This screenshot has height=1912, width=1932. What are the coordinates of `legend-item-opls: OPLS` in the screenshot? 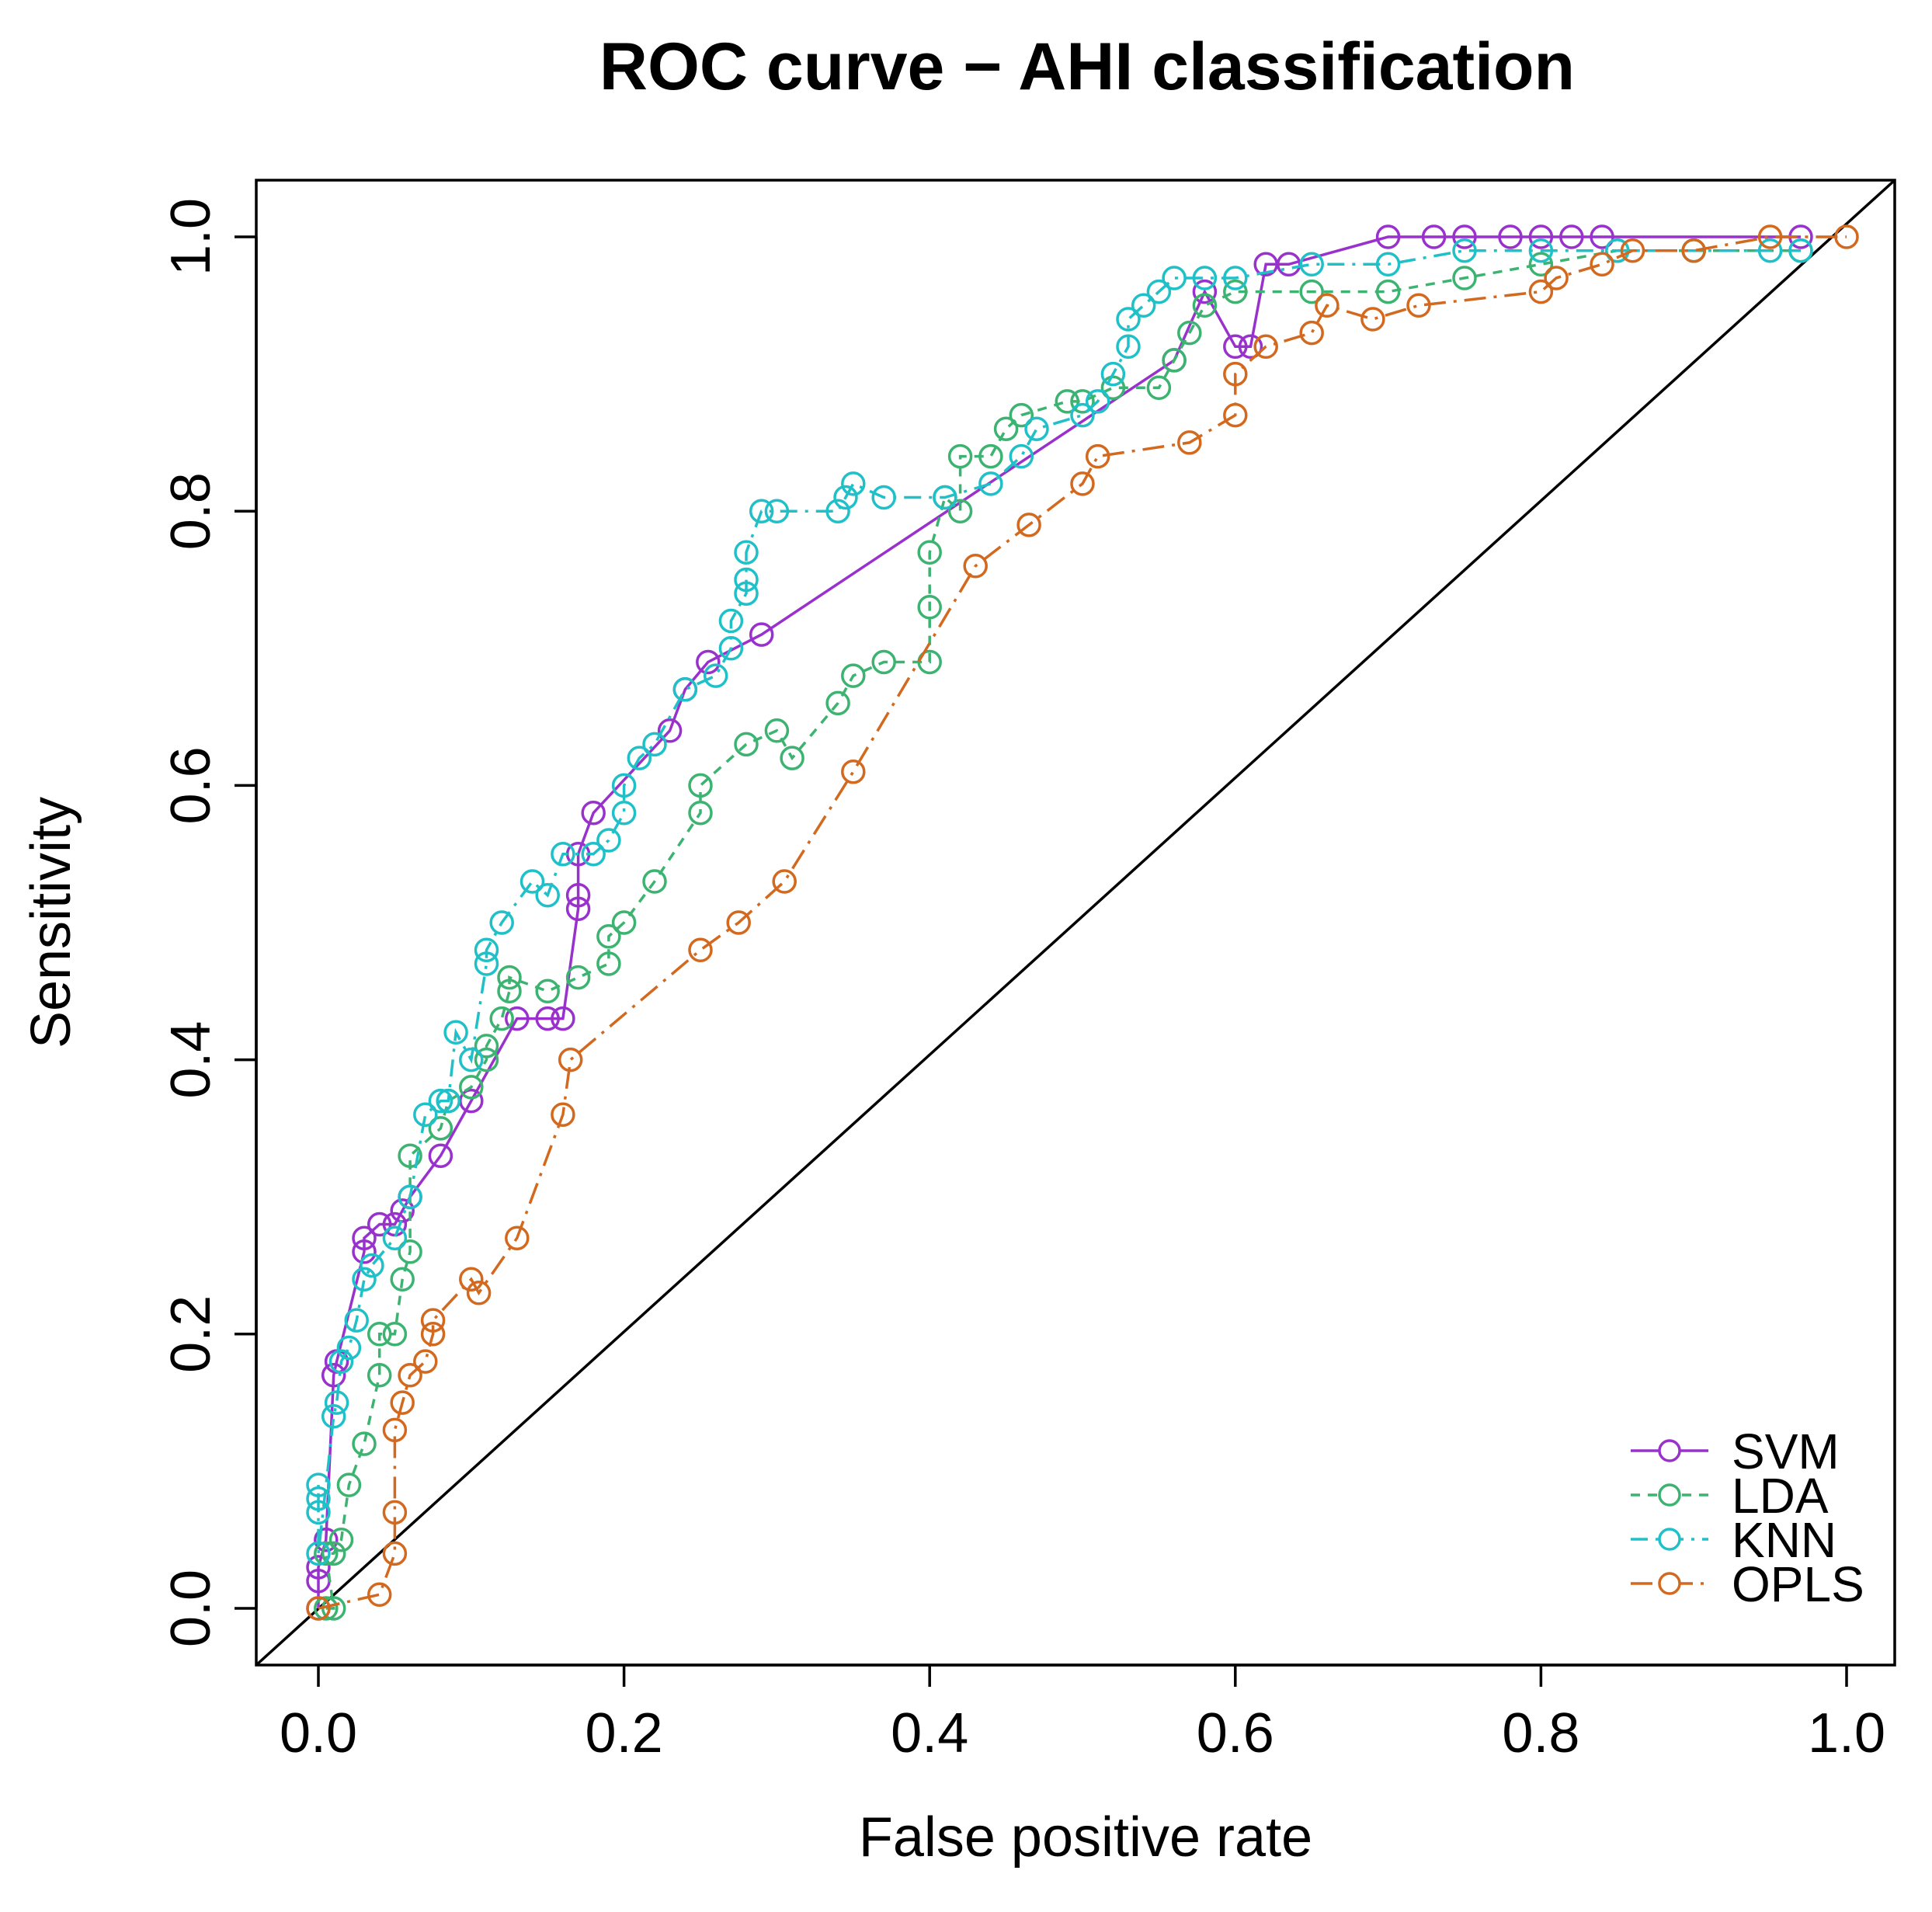 It's located at (1747, 1584).